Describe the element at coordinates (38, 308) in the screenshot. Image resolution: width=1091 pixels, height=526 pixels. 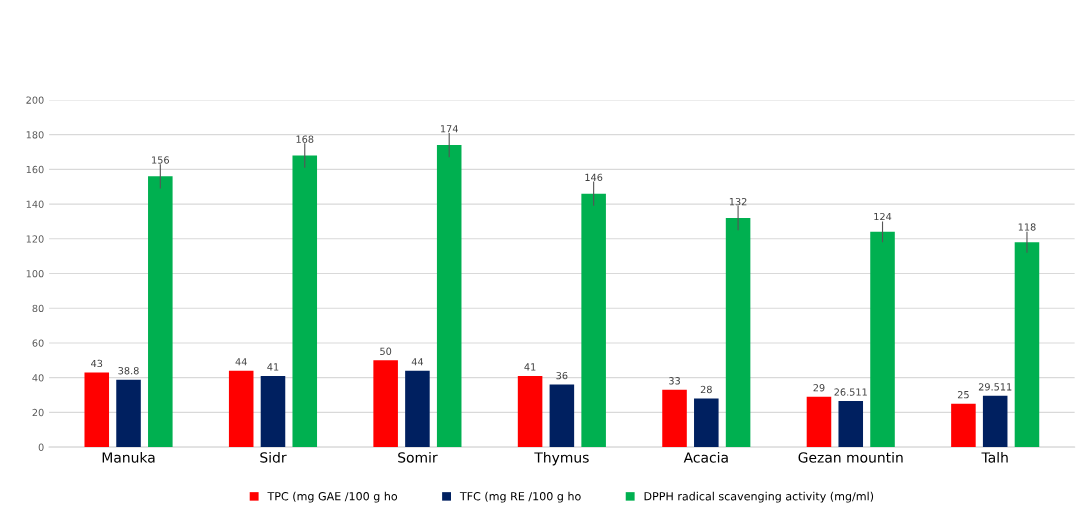
I see `y-tick-label: 80` at that location.